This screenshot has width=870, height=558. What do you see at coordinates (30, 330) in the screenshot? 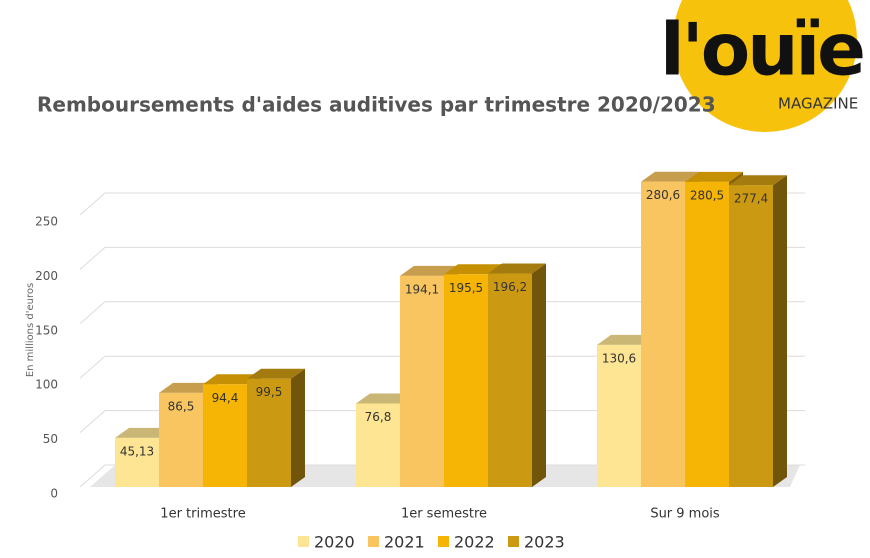
I see `y-axis-title: En millions d'euros` at bounding box center [30, 330].